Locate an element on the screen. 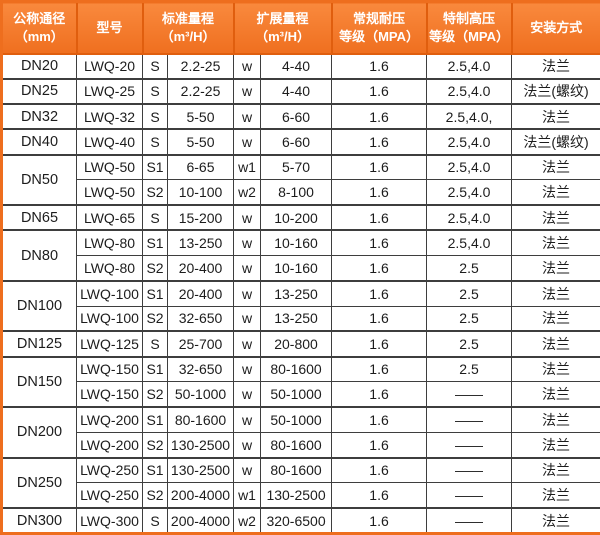 The width and height of the screenshot is (600, 535). cell-diameter: DN80 is located at coordinates (39, 255).